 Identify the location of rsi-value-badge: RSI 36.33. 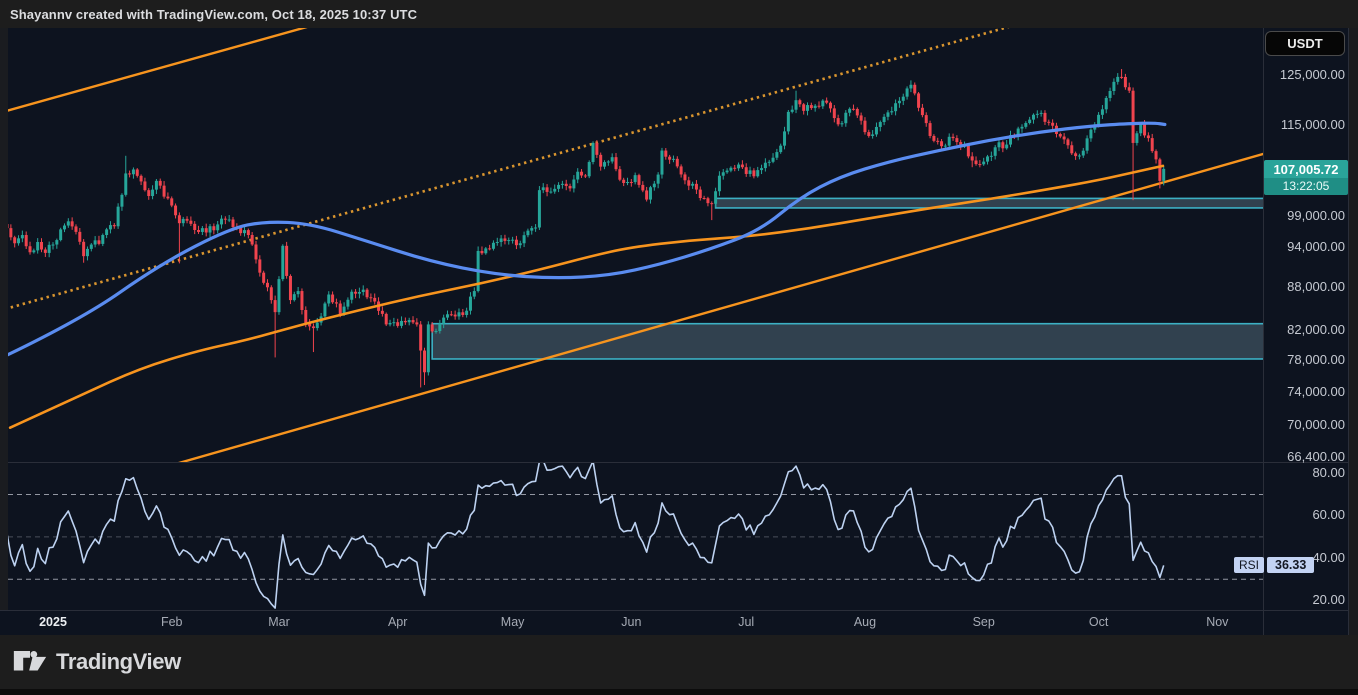
(1274, 565).